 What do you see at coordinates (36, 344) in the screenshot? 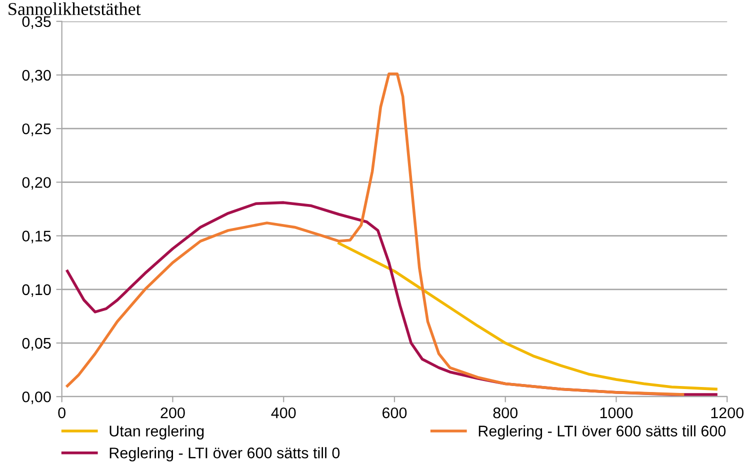
I see `y-tick-label: 0,05` at bounding box center [36, 344].